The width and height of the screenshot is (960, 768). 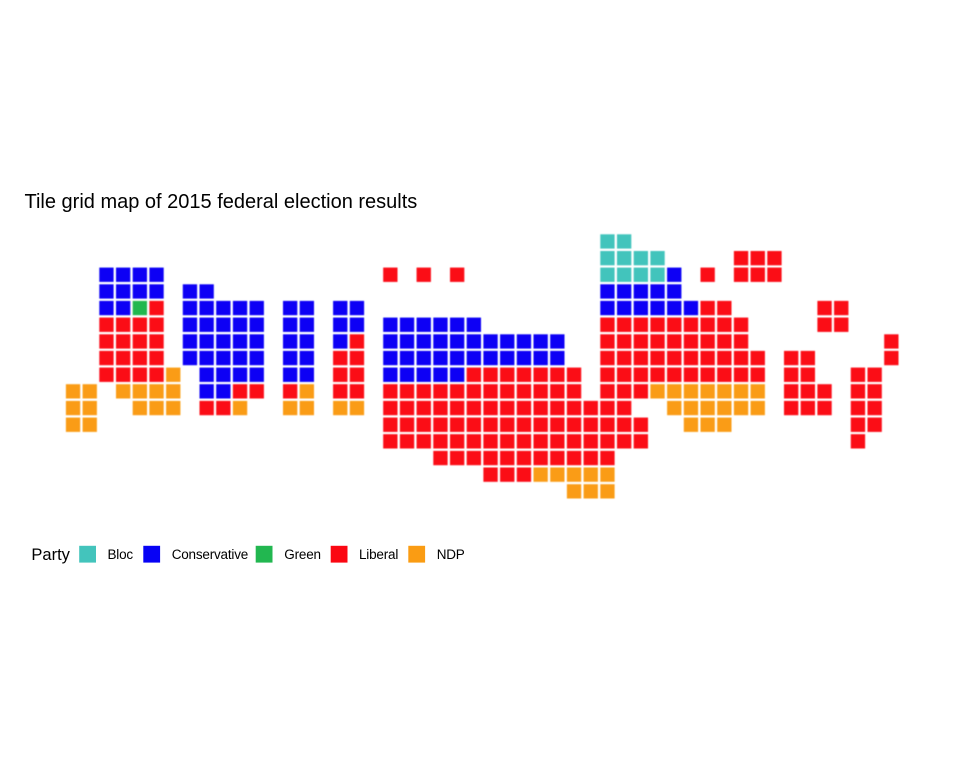 What do you see at coordinates (50, 555) in the screenshot?
I see `svg-text: Party` at bounding box center [50, 555].